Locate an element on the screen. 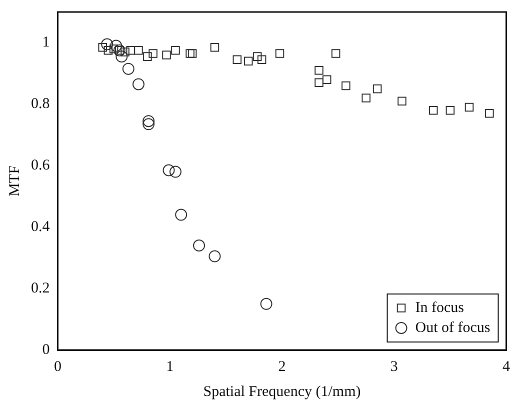  y-tick-label: 0.6 is located at coordinates (40, 166).